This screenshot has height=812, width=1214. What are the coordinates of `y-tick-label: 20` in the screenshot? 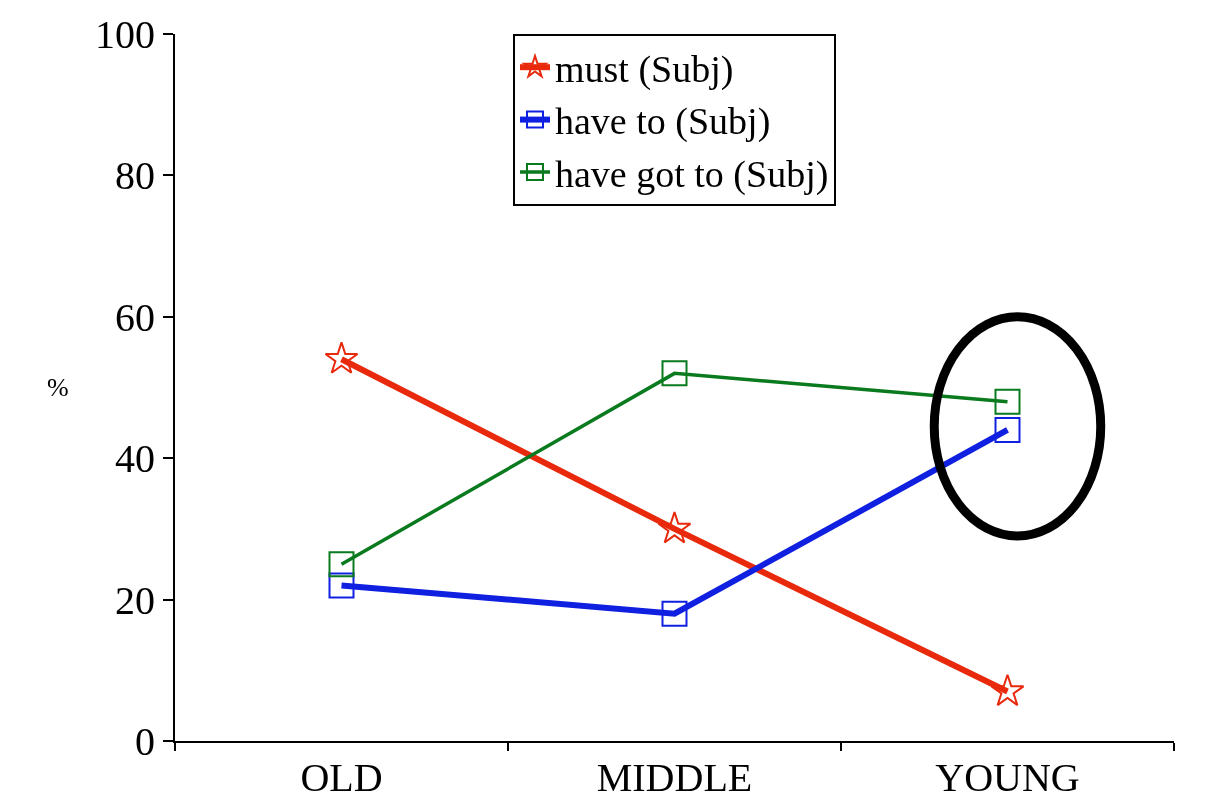 It's located at (135, 600).